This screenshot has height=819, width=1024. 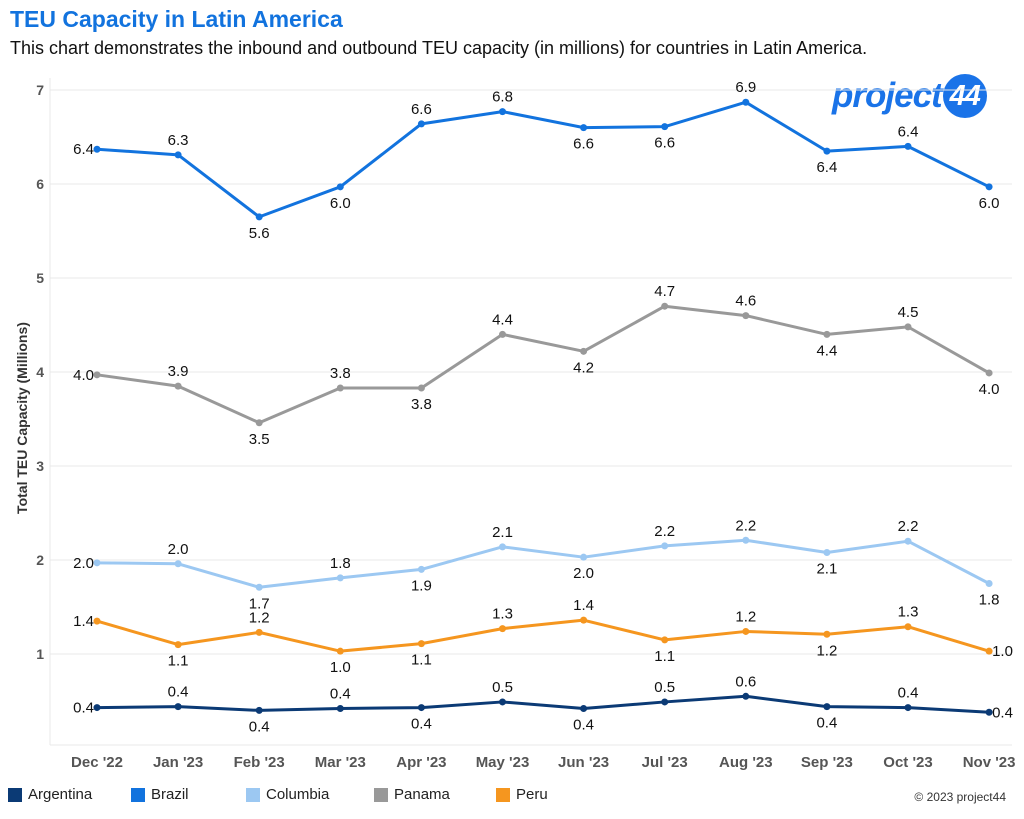 What do you see at coordinates (40, 90) in the screenshot?
I see `y-tick-label: 7` at bounding box center [40, 90].